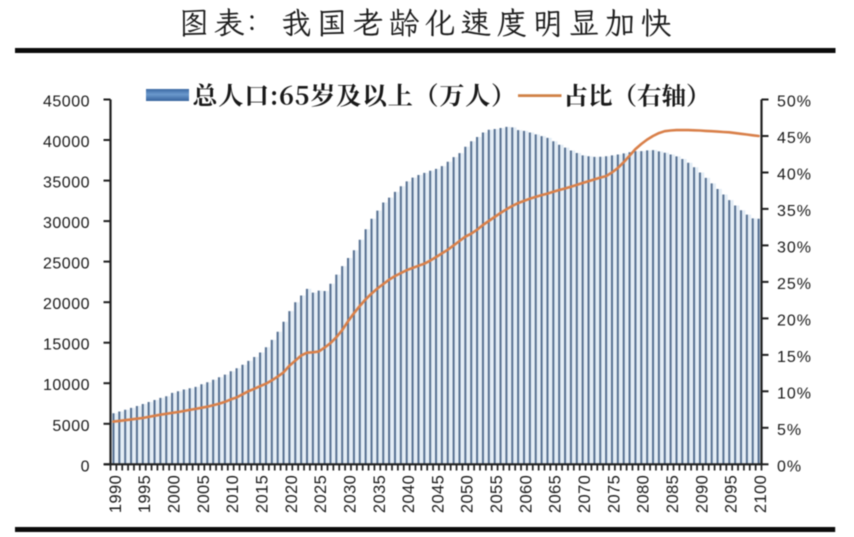 This screenshot has width=854, height=537. I want to click on svg-text: 2070, so click(585, 494).